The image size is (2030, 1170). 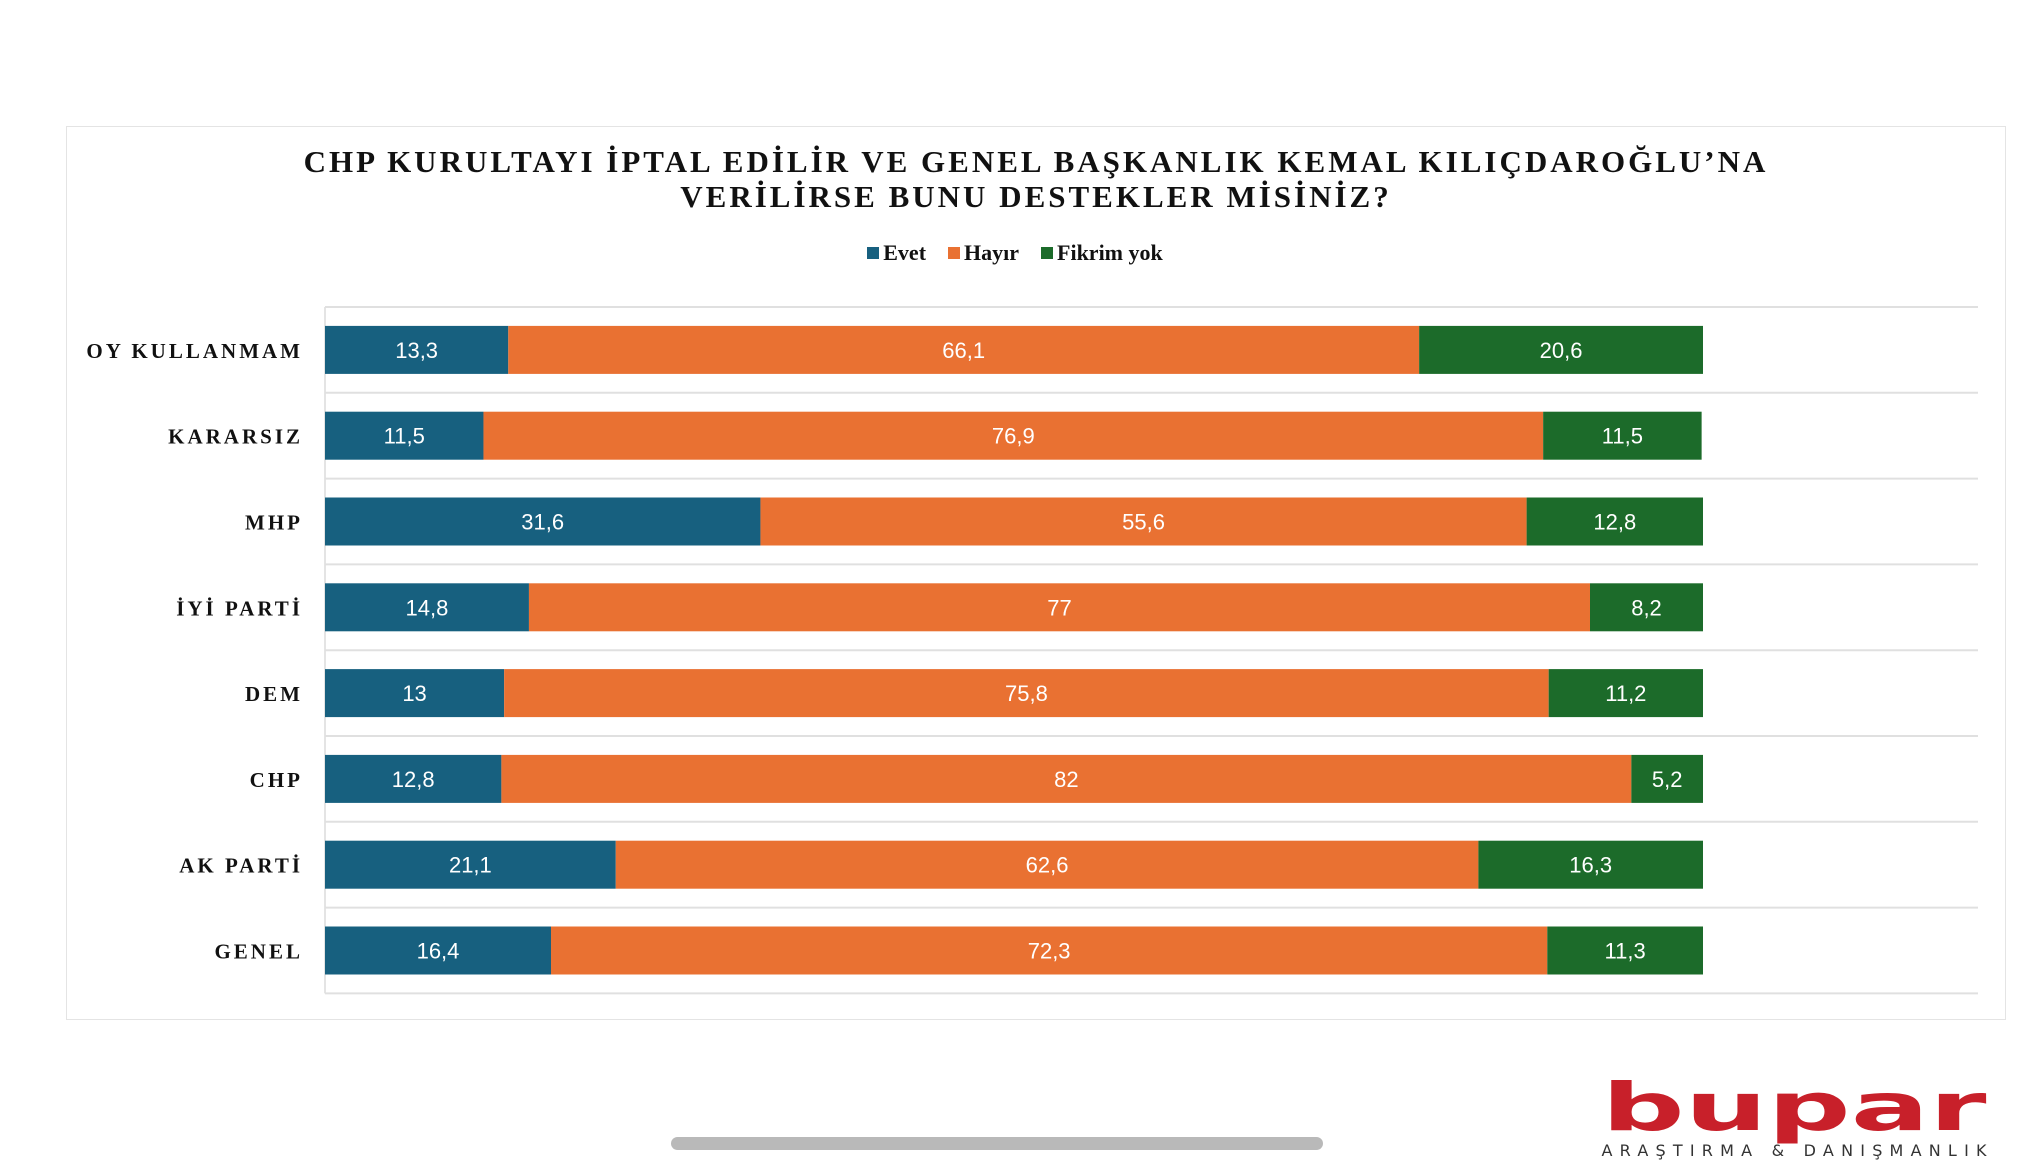 I want to click on data-label: 21,1, so click(x=470, y=865).